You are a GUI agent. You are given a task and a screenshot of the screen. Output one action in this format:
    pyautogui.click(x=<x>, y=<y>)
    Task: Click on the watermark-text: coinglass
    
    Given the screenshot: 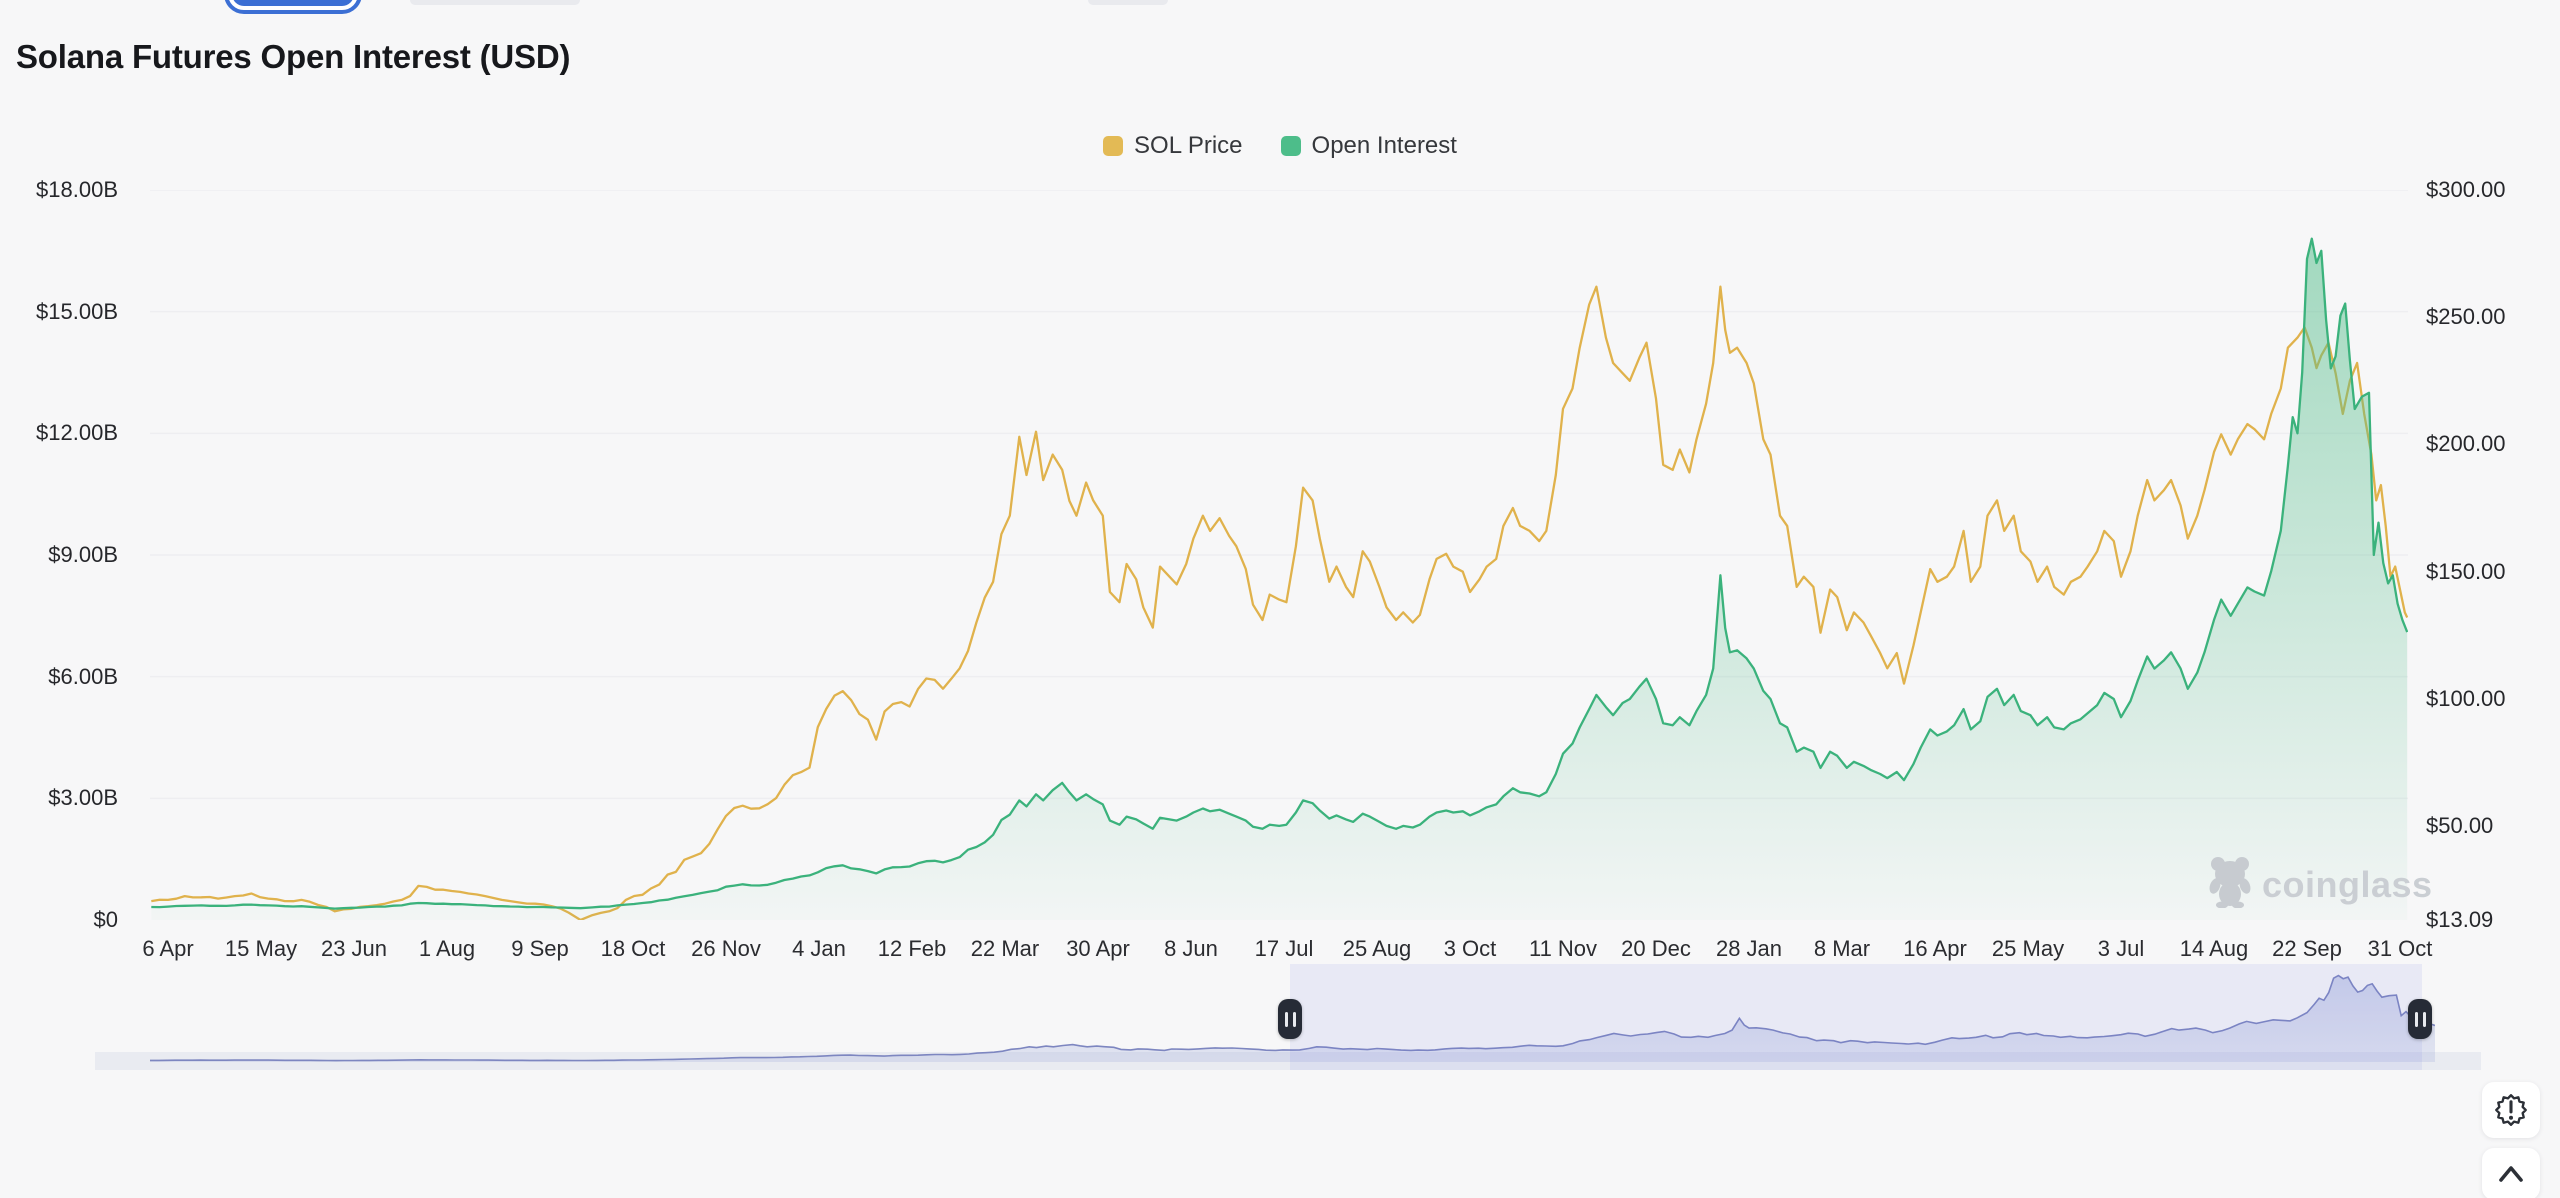 What is the action you would take?
    pyautogui.click(x=2347, y=884)
    